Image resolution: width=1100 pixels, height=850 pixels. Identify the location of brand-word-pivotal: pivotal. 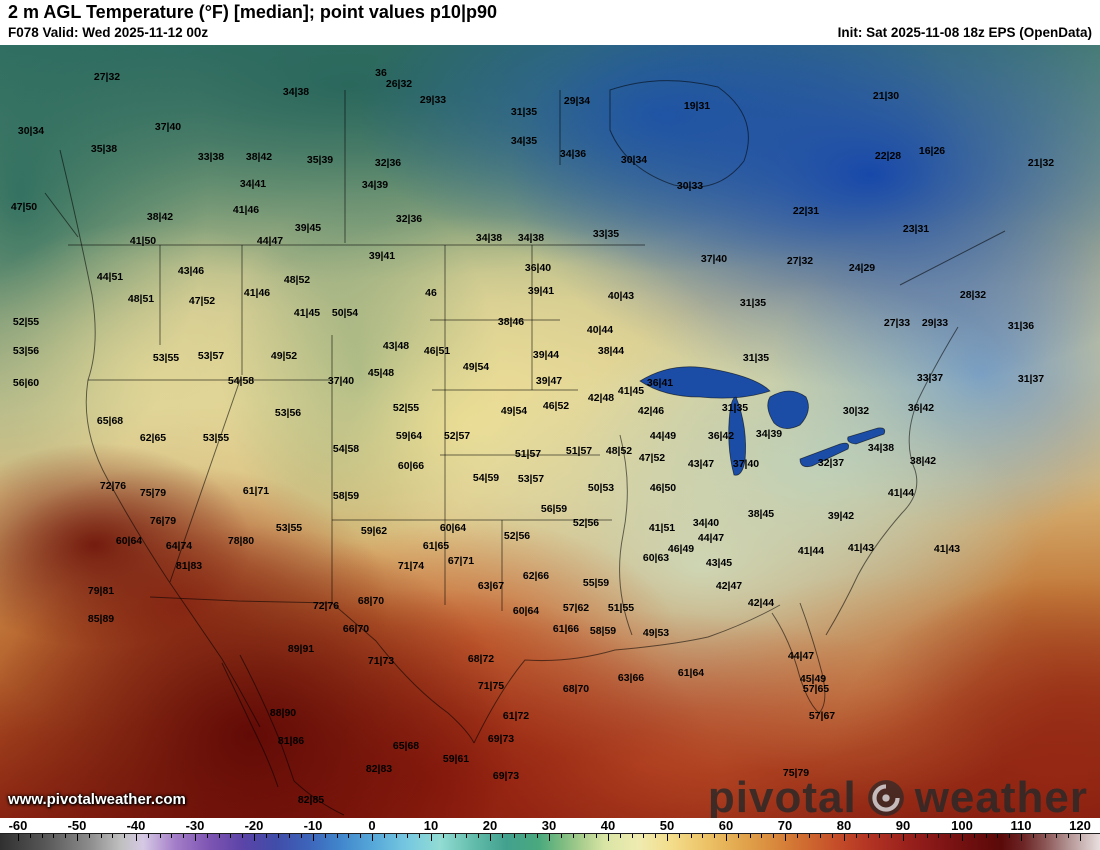
(782, 797).